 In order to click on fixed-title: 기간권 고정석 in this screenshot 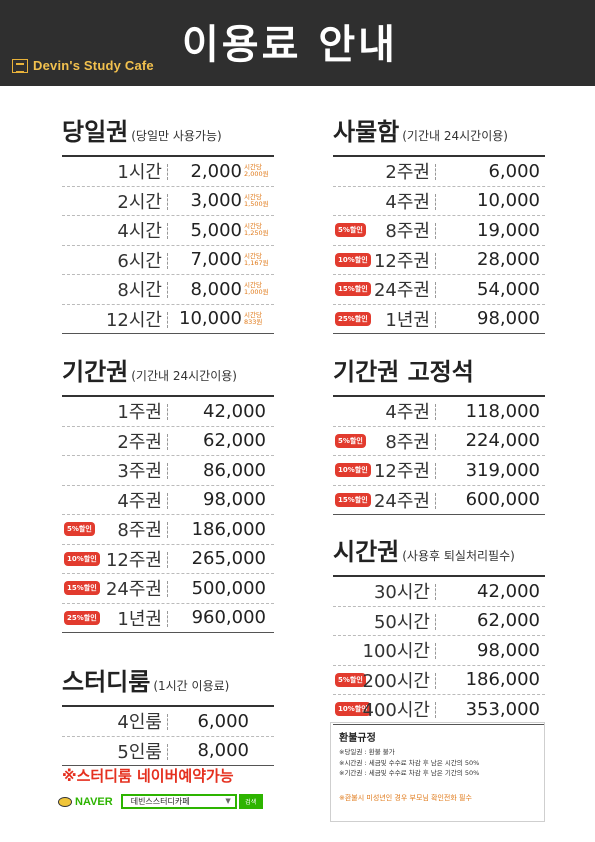, I will do `click(403, 372)`.